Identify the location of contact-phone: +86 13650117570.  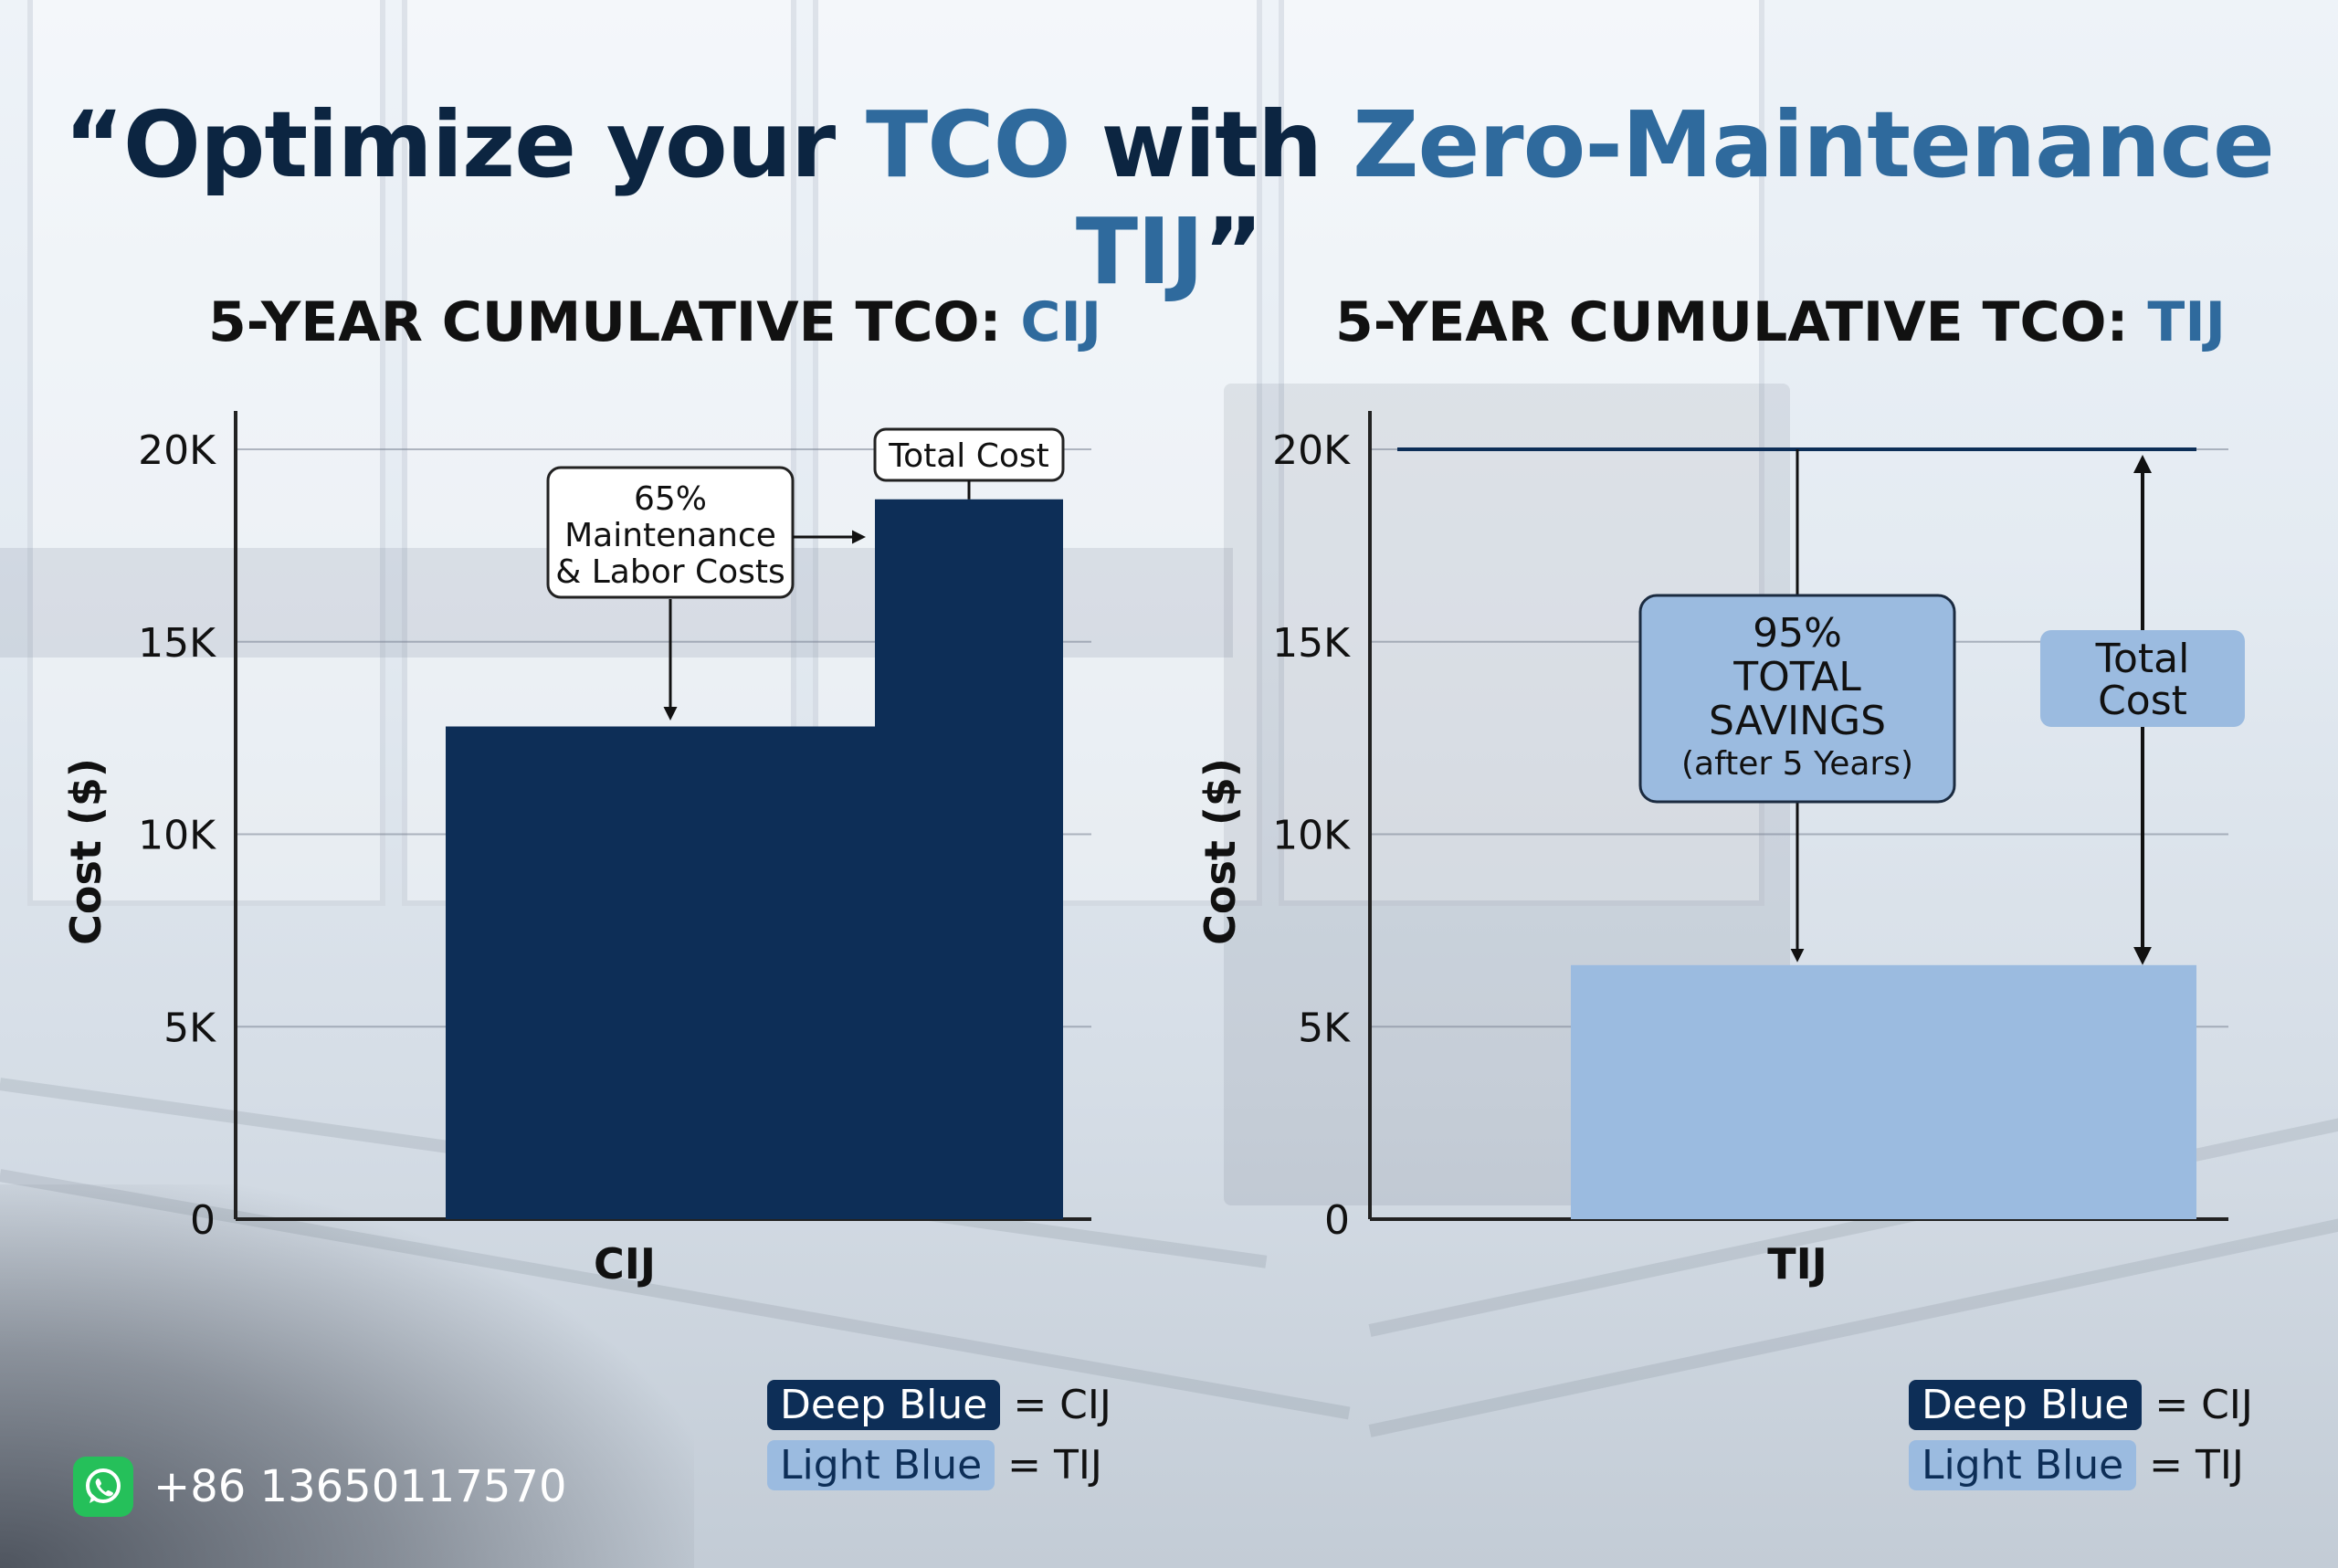
(360, 1486).